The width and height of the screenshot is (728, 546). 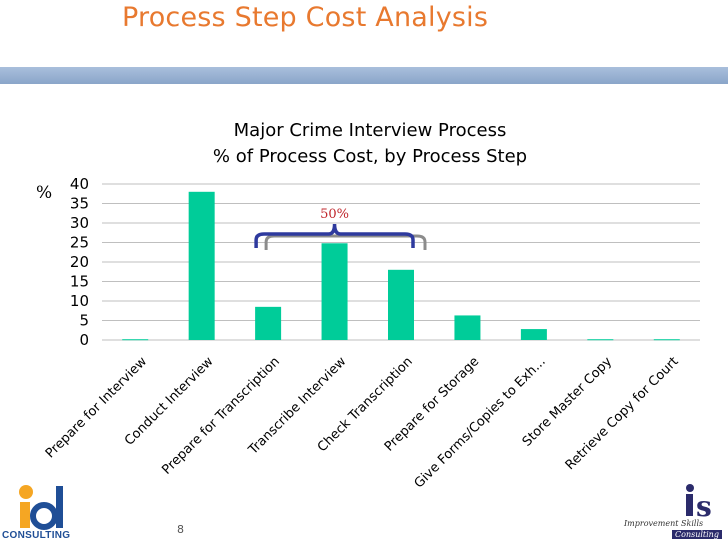 I want to click on bracket-shadow, so click(x=345, y=242).